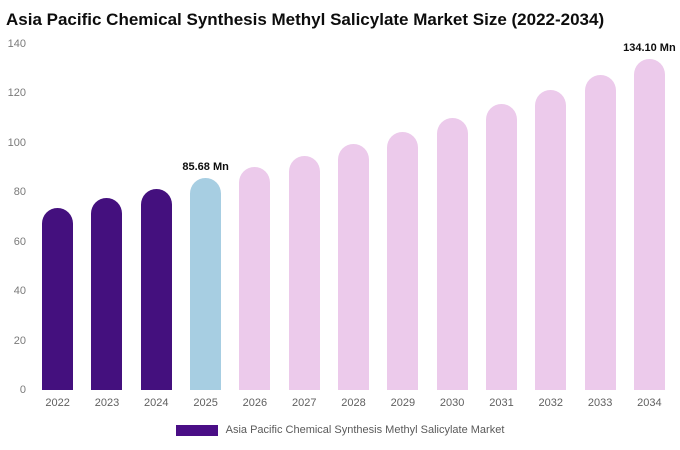  I want to click on bar-2029, so click(403, 260).